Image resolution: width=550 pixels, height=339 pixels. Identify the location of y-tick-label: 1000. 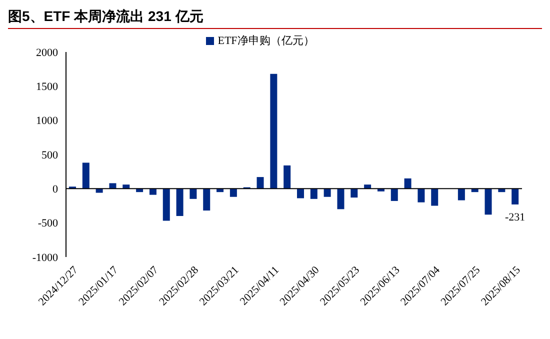
(47, 121).